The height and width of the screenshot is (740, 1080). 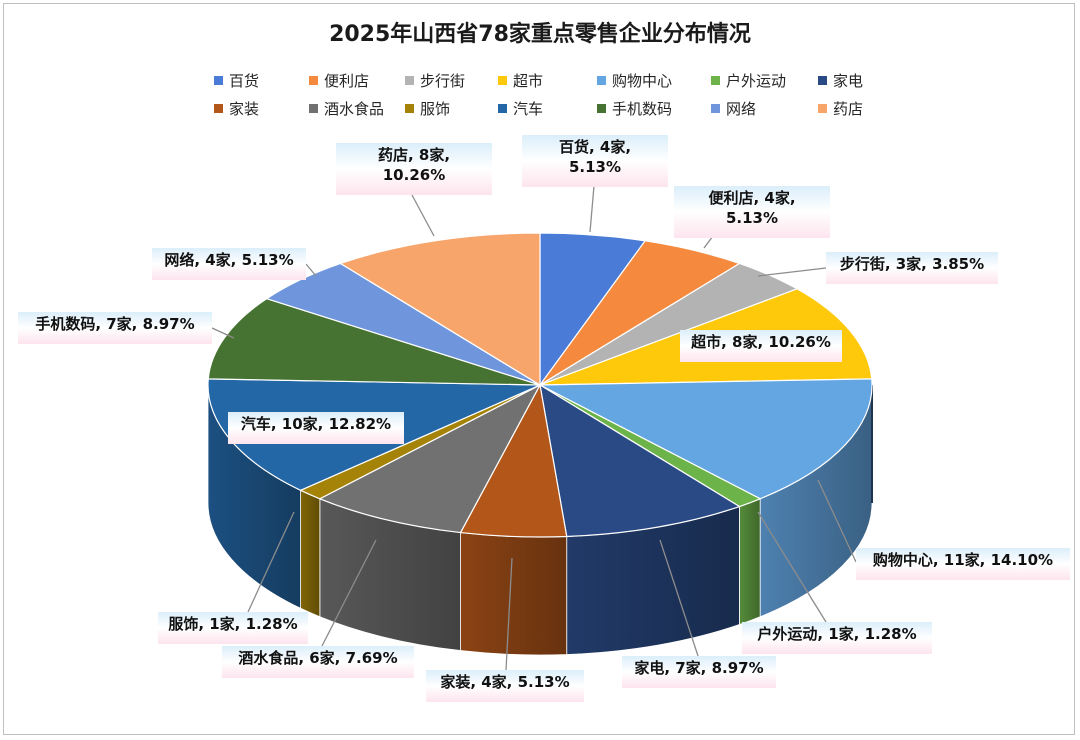 I want to click on legend-item: 便利店, so click(x=339, y=80).